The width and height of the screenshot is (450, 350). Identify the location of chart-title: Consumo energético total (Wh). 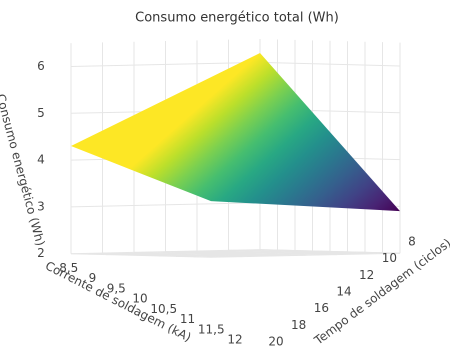
(237, 18).